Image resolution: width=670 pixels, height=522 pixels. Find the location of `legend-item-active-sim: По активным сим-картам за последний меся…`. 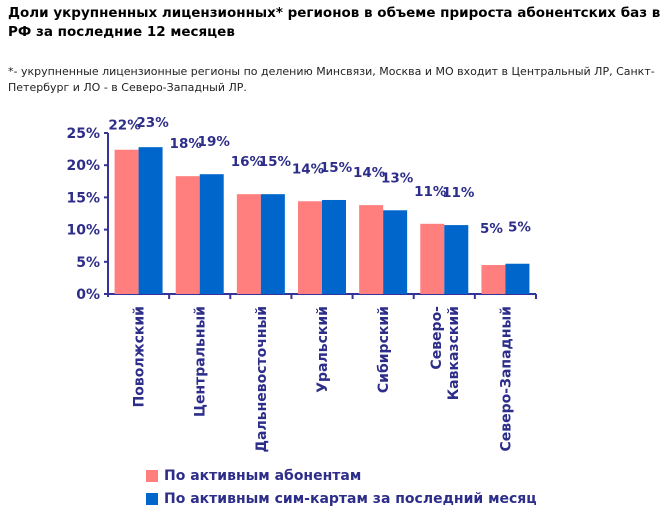

legend-item-active-sim: По активным сим-картам за последний меся… is located at coordinates (341, 499).